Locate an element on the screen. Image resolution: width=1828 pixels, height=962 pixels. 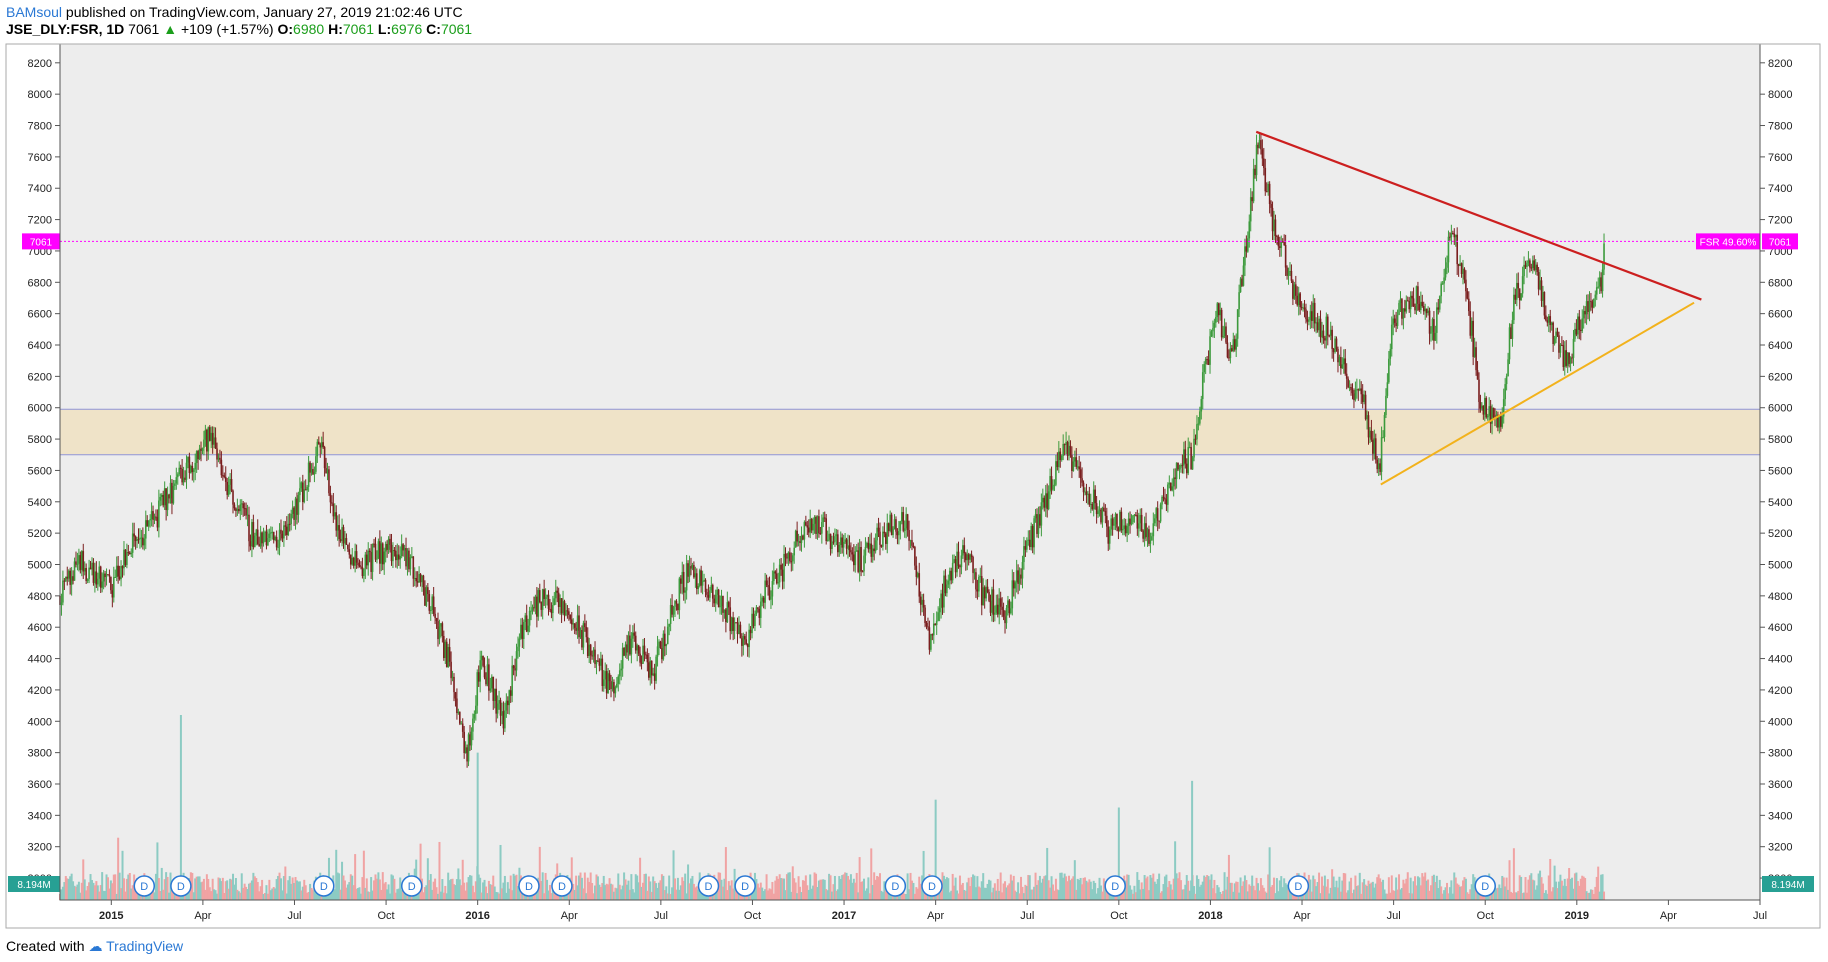
x-tick-label: Jul is located at coordinates (1027, 916).